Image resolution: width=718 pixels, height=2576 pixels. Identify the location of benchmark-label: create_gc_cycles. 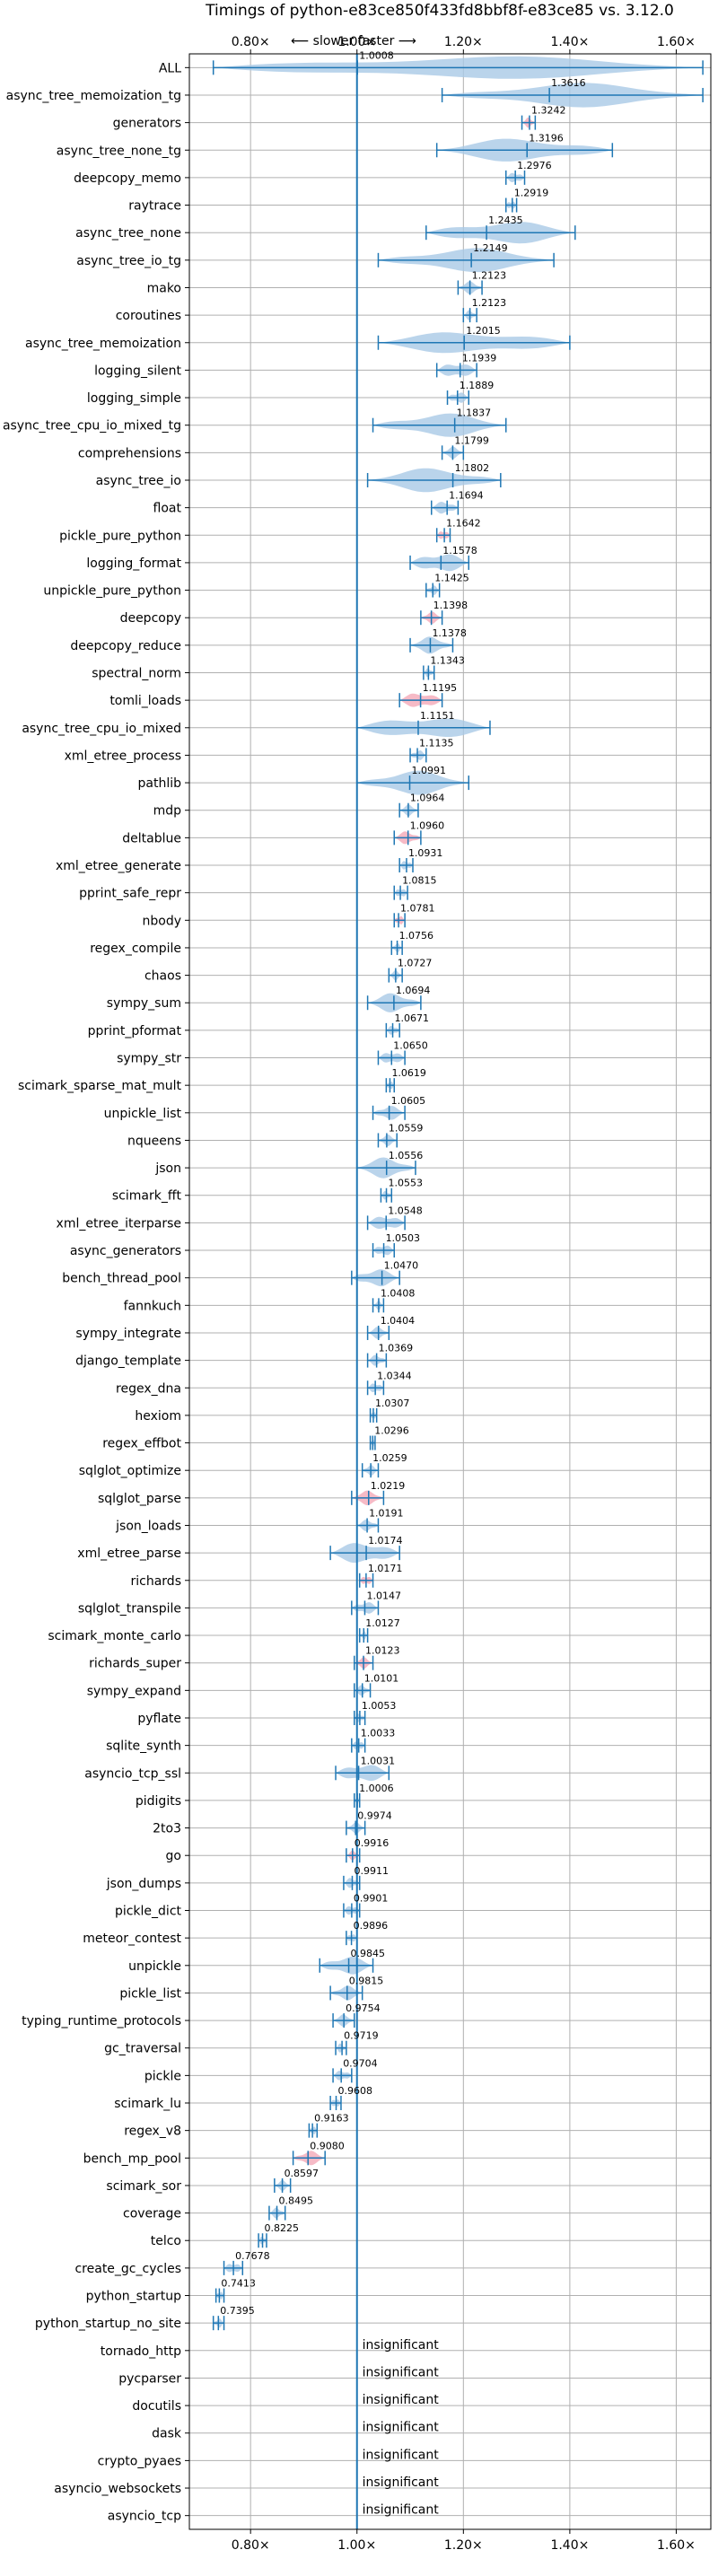
(127, 2269).